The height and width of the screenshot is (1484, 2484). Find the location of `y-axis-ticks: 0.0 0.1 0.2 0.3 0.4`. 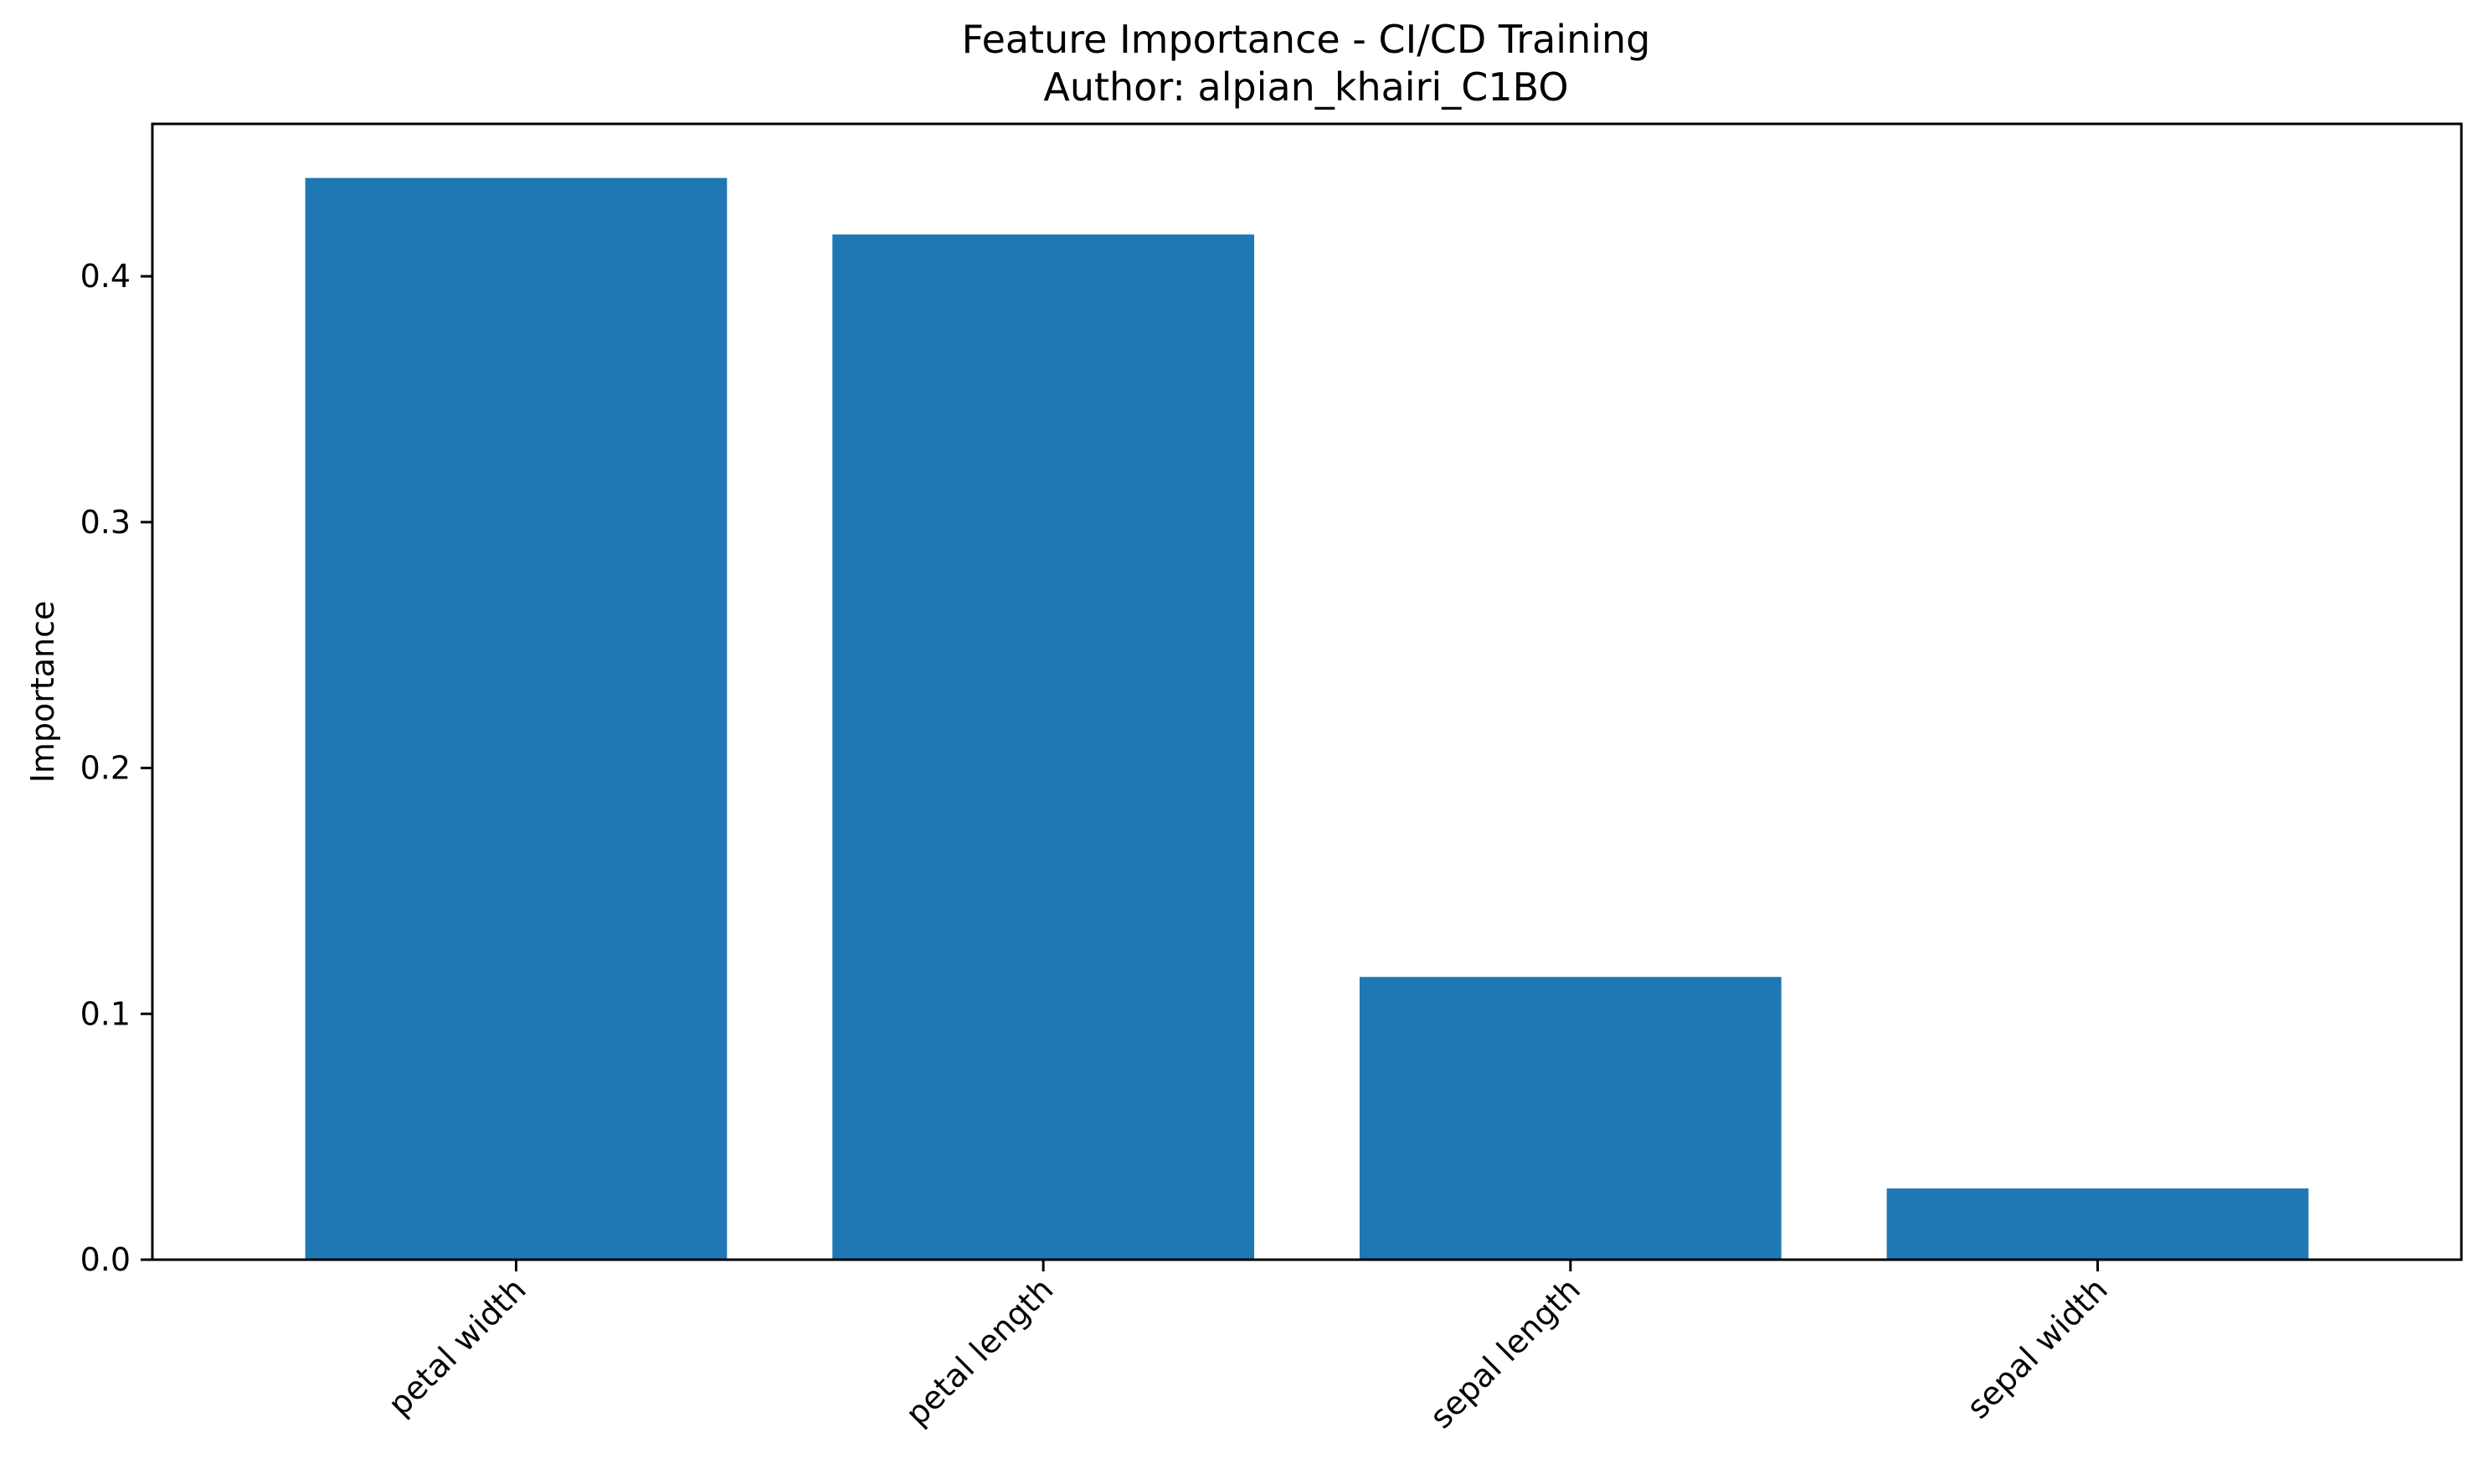

y-axis-ticks: 0.0 0.1 0.2 0.3 0.4 is located at coordinates (116, 768).